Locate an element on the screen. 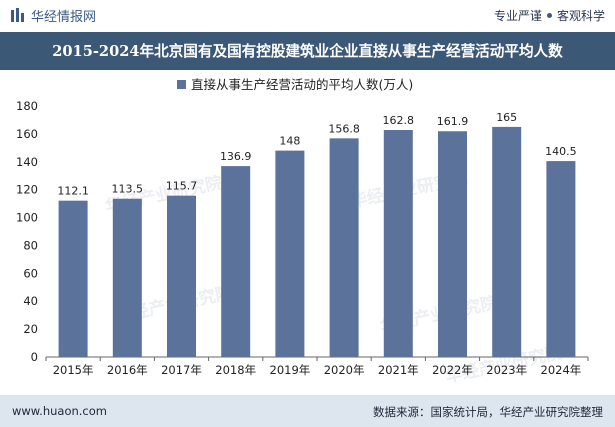 This screenshot has width=615, height=427. bar-value-label: 161.9 is located at coordinates (453, 121).